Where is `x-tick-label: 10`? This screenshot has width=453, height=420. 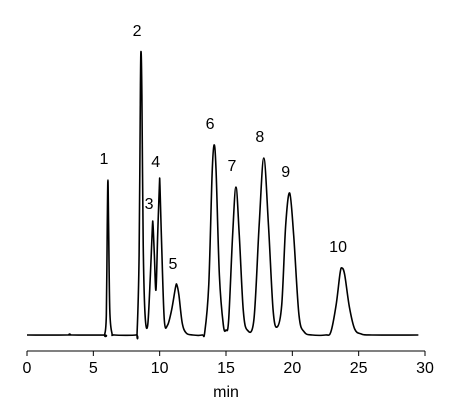 x-tick-label: 10 is located at coordinates (160, 368).